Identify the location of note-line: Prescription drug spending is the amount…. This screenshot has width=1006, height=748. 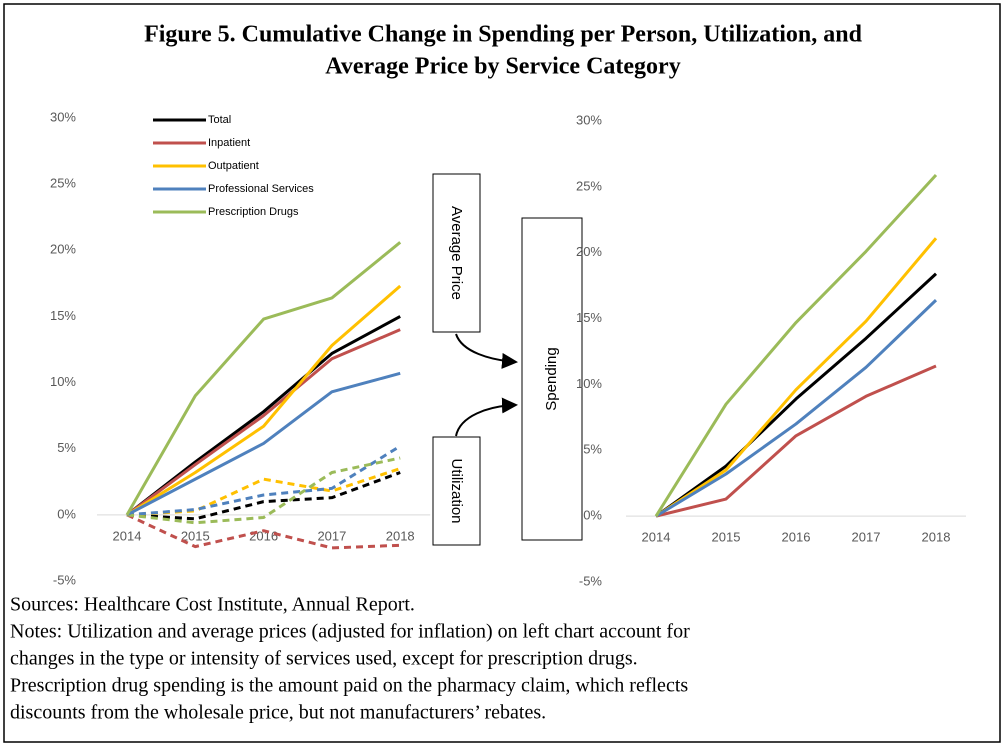
(349, 686).